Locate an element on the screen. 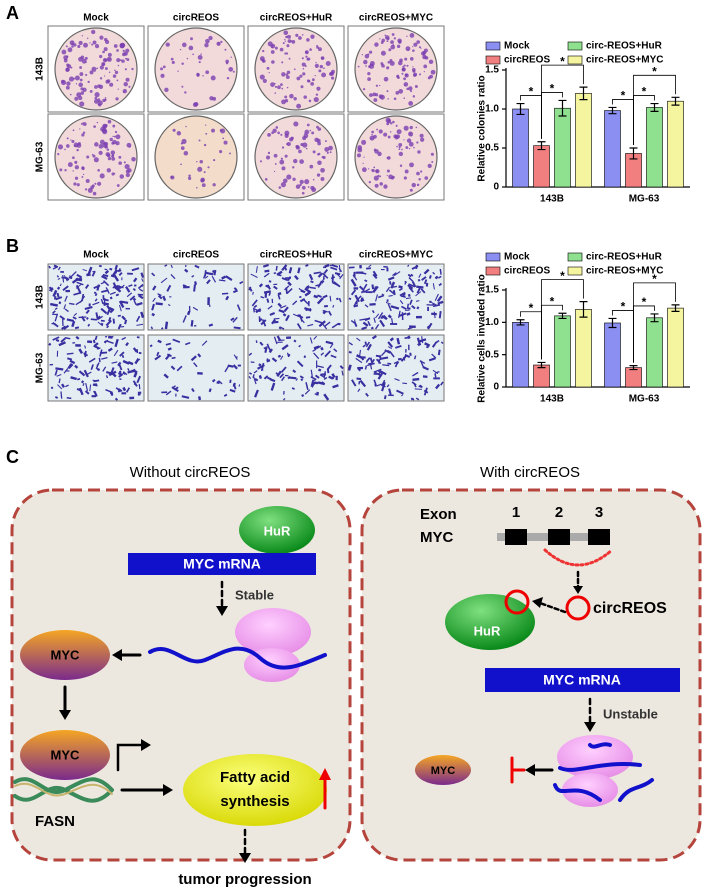 Image resolution: width=709 pixels, height=894 pixels. bracket is located at coordinates (562, 319).